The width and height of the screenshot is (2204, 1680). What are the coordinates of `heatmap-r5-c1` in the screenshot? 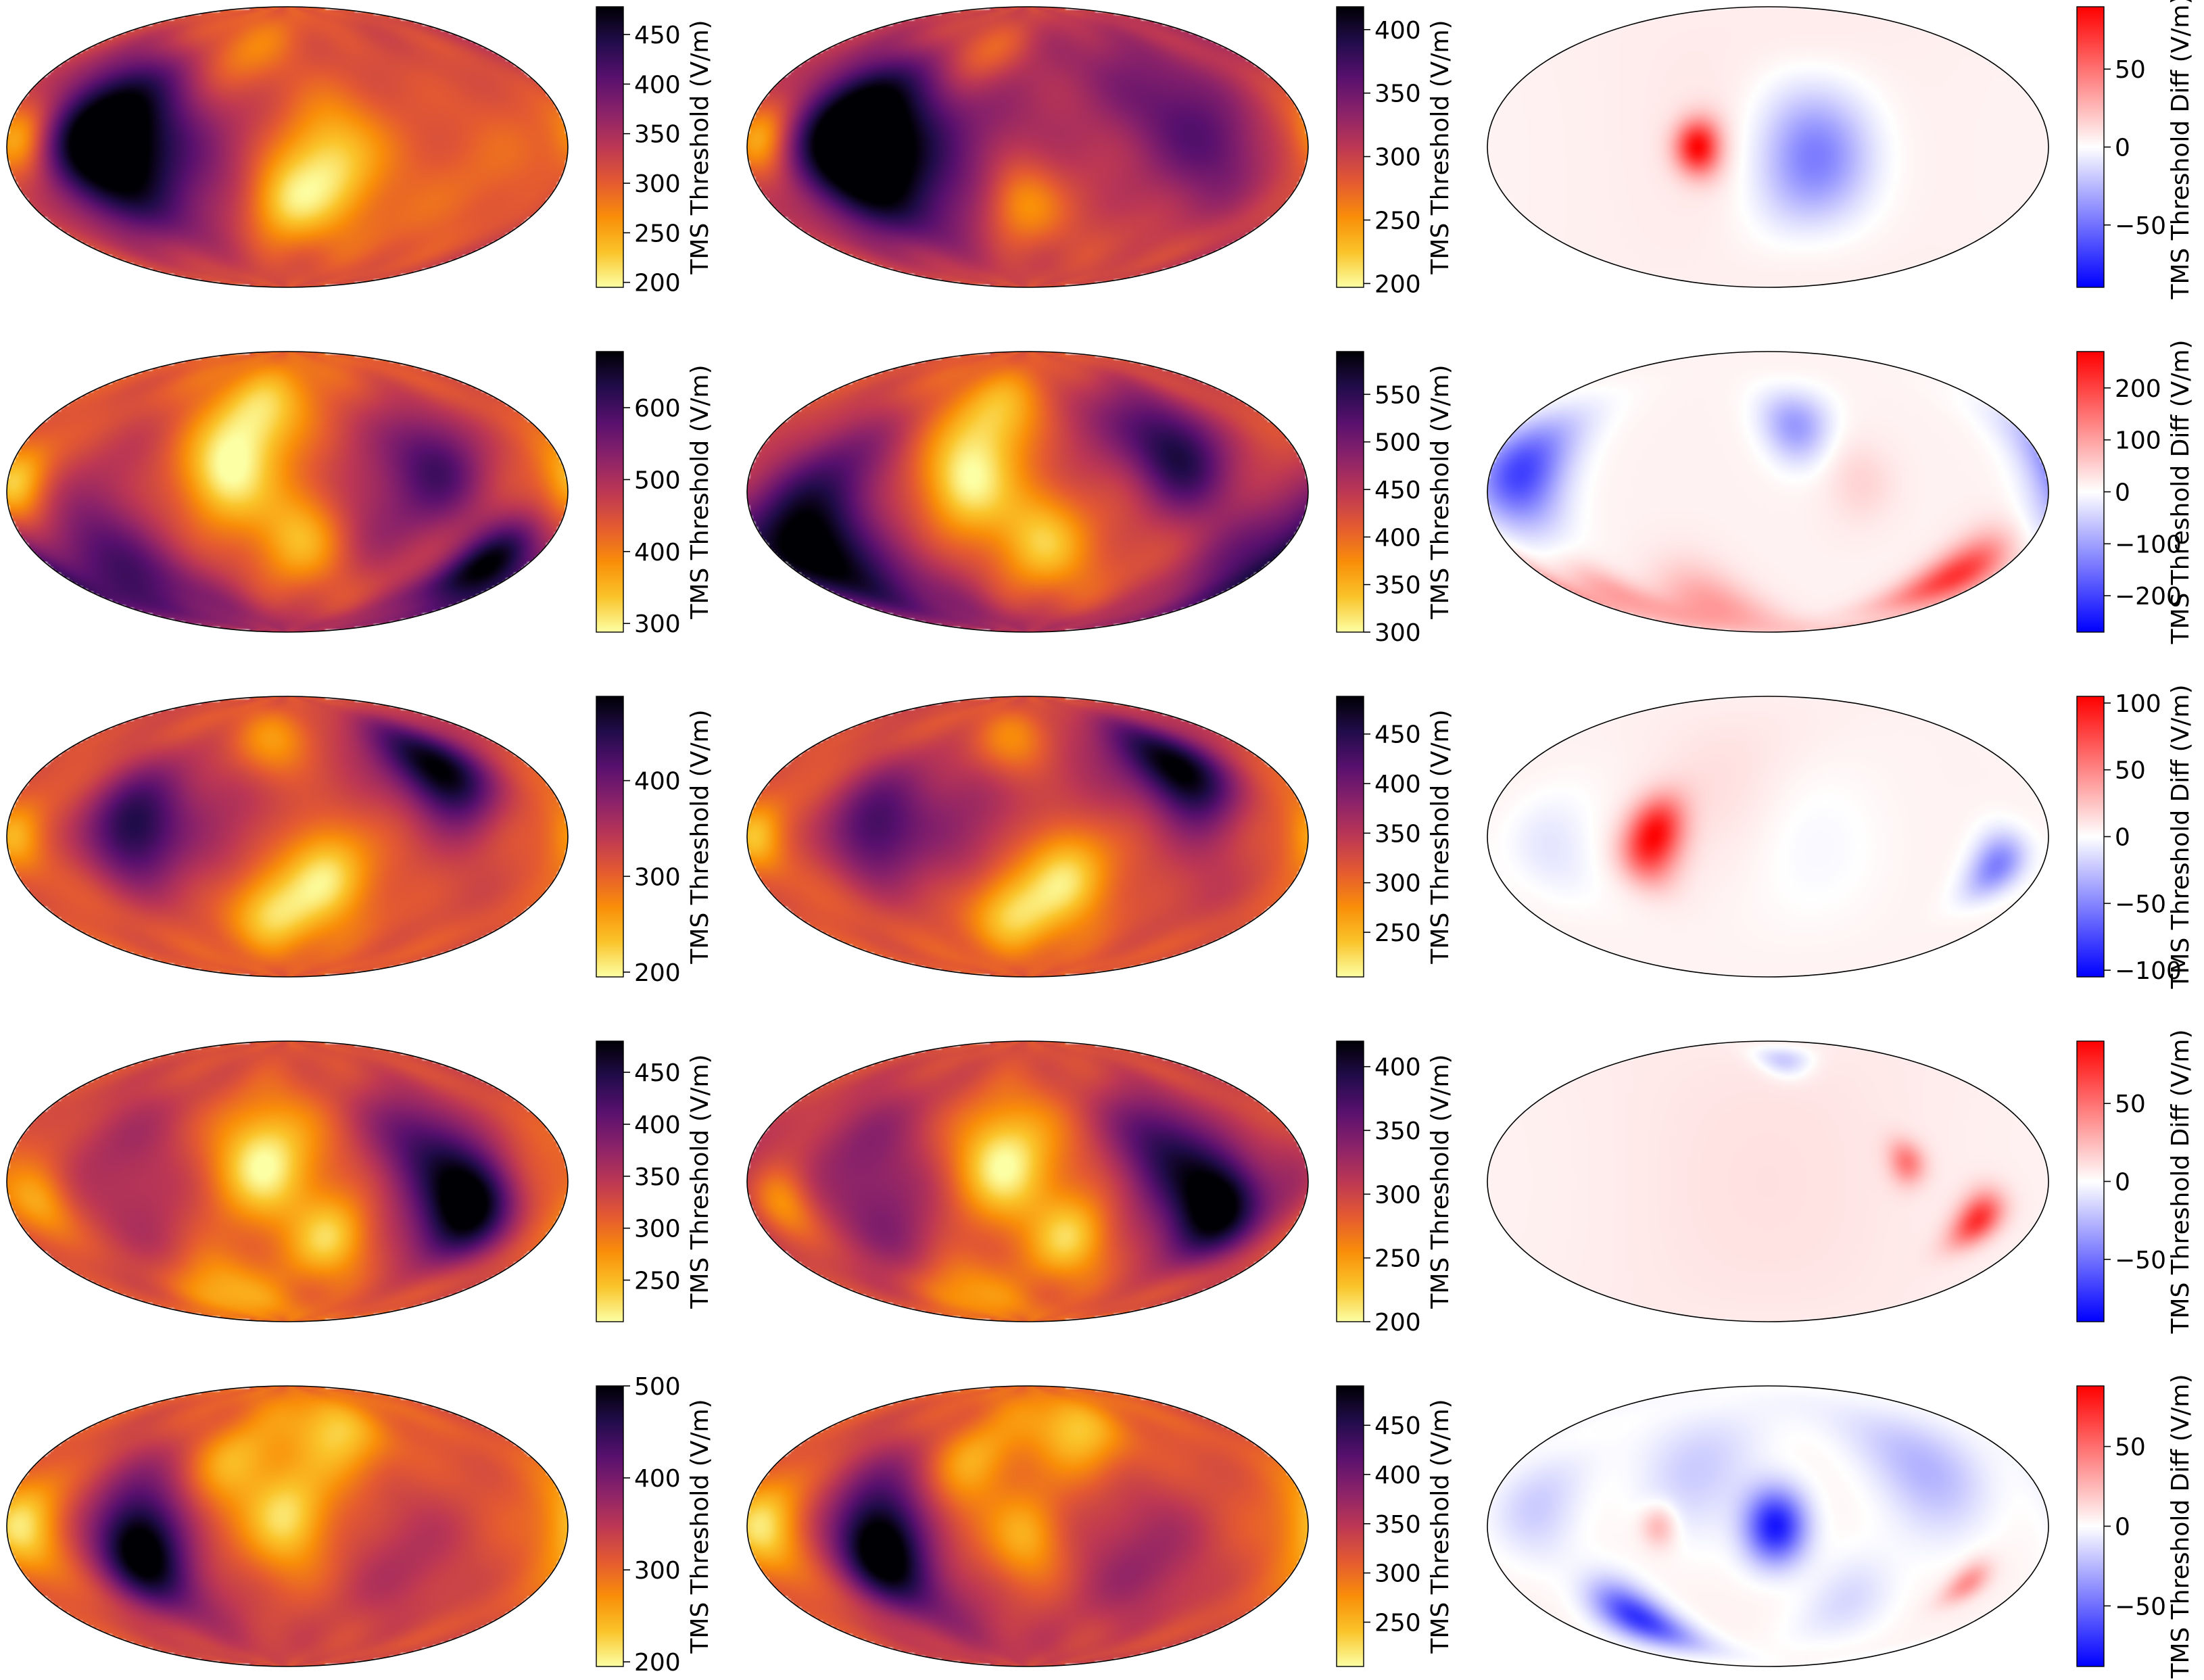 It's located at (287, 1526).